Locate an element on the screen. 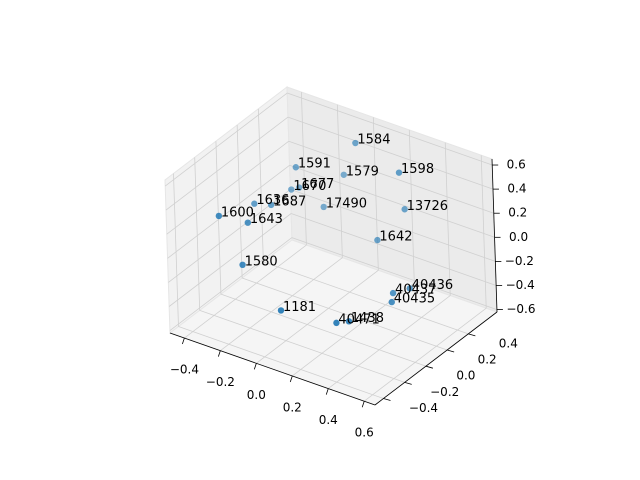 This screenshot has width=640, height=480. z-tick-label: −0.2 is located at coordinates (519, 261).